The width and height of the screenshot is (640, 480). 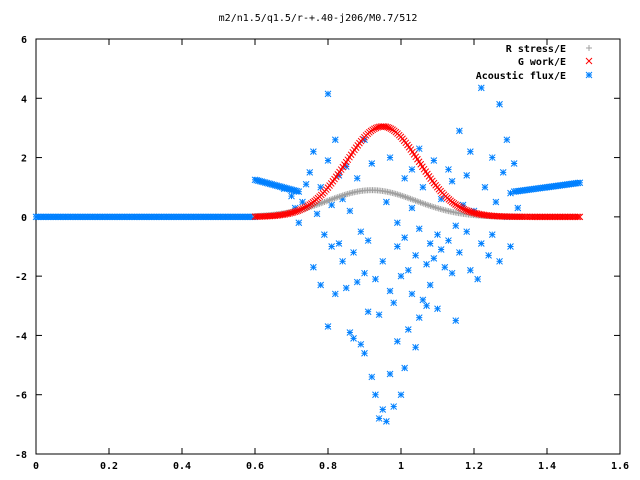 I want to click on y-tick-label: 4, so click(x=24, y=99).